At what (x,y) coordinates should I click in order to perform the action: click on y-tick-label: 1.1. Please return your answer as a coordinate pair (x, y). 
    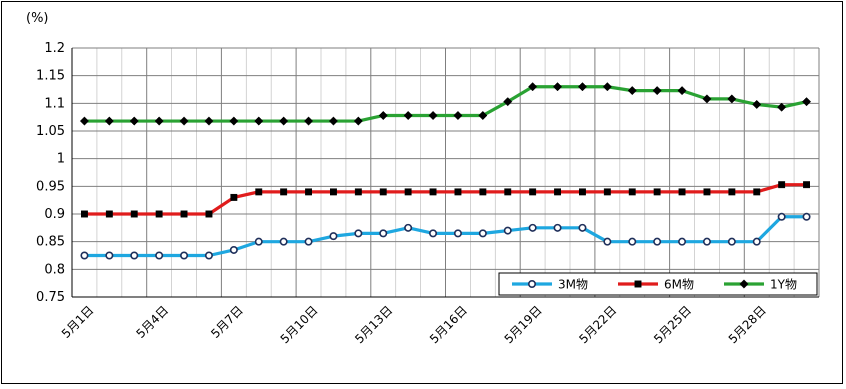
    Looking at the image, I should click on (54, 103).